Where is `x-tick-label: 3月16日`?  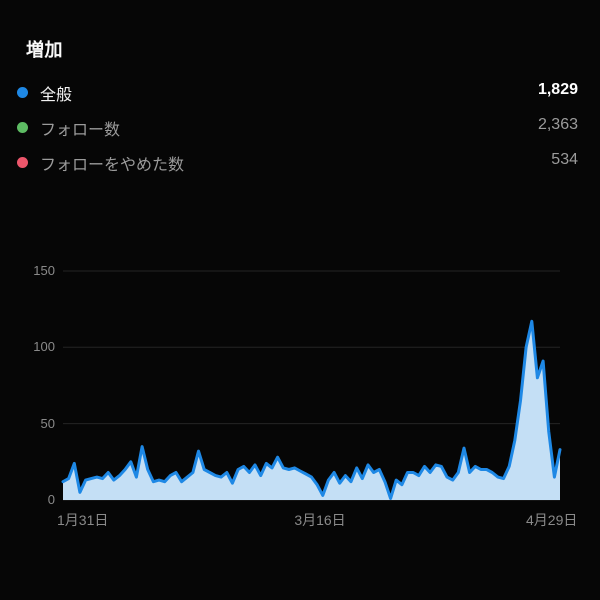 x-tick-label: 3月16日 is located at coordinates (320, 520).